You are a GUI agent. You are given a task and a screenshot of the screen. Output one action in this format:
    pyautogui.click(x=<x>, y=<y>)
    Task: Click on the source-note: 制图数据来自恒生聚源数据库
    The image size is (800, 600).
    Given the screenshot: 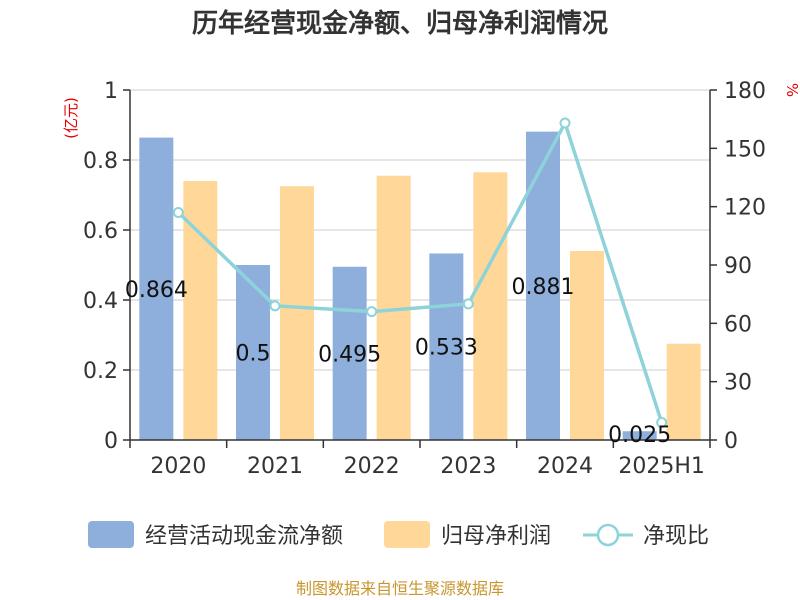 What is the action you would take?
    pyautogui.click(x=400, y=588)
    